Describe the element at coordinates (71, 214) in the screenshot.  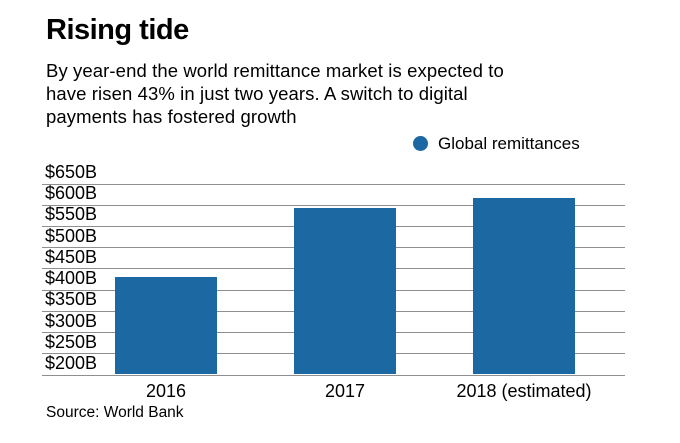
I see `y-tick-label: $550B` at that location.